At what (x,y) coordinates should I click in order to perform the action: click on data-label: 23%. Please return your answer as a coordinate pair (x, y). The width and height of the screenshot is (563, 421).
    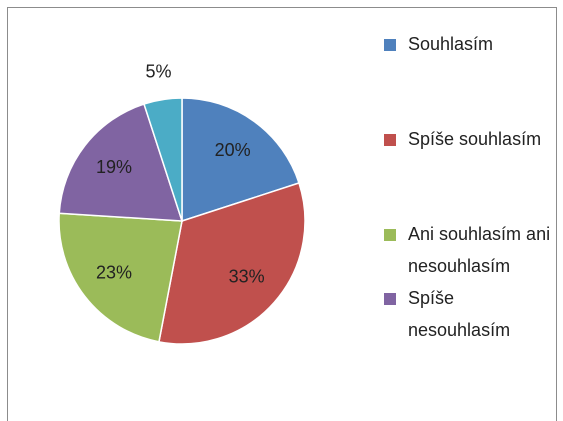
    Looking at the image, I should click on (114, 273).